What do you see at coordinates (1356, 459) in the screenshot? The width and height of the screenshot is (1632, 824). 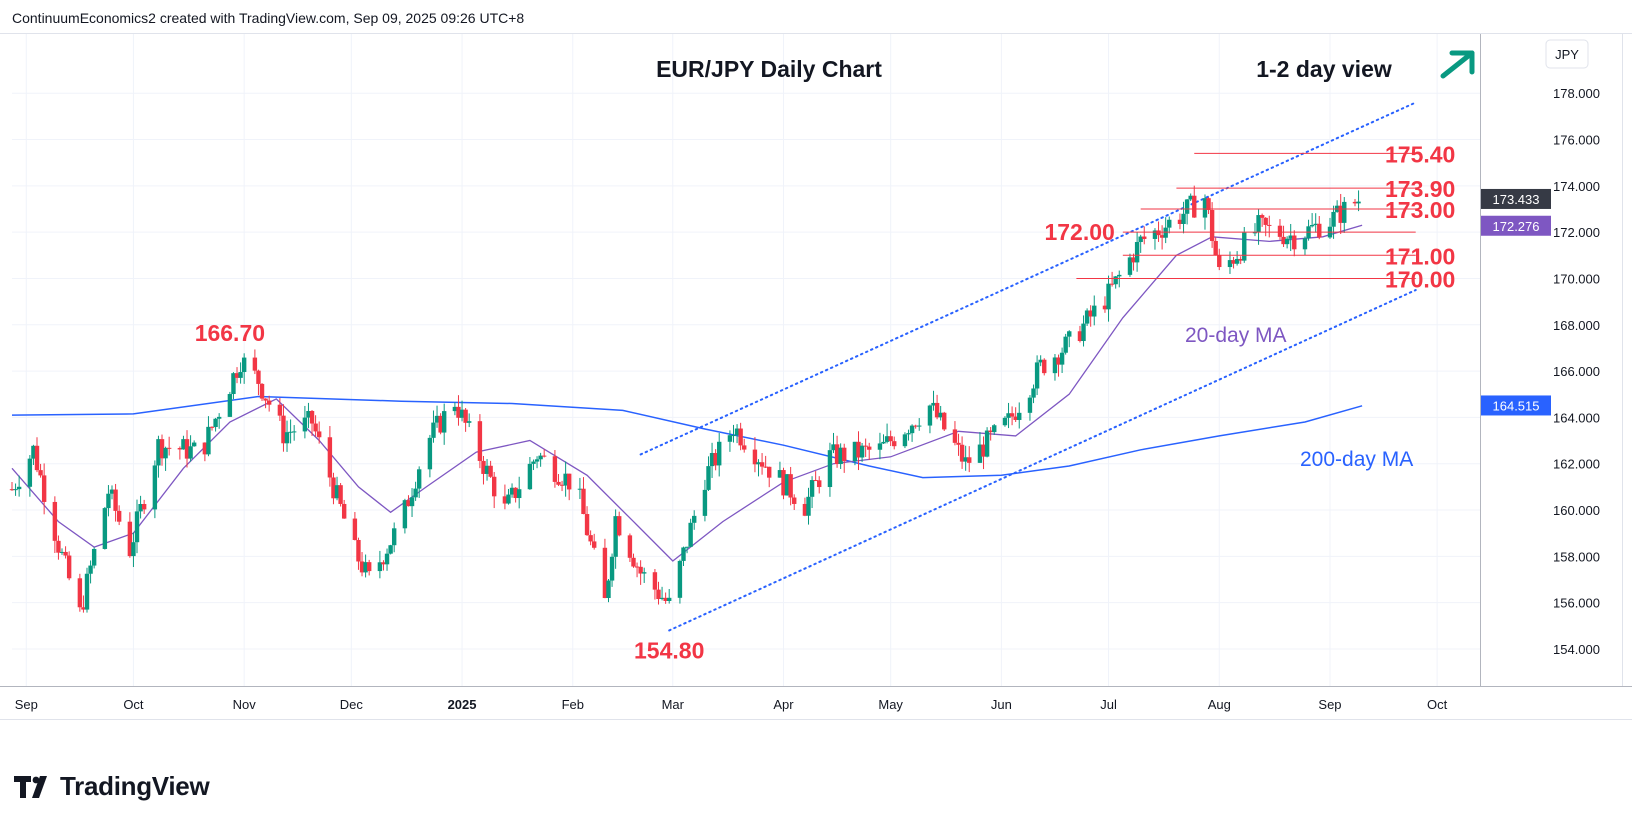 I see `ma200-label: 200-day MA` at bounding box center [1356, 459].